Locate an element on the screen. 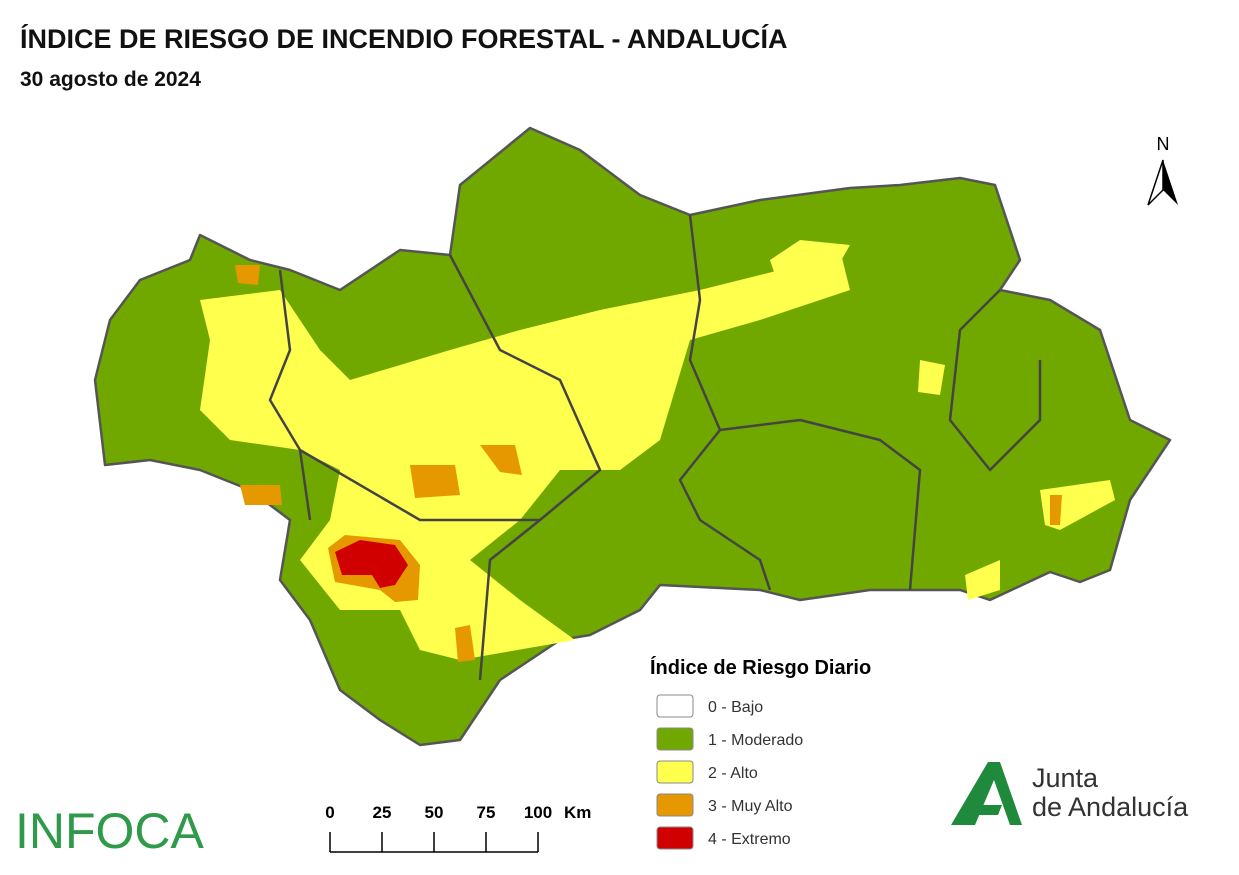  legend-label: 0 - Bajo is located at coordinates (735, 707).